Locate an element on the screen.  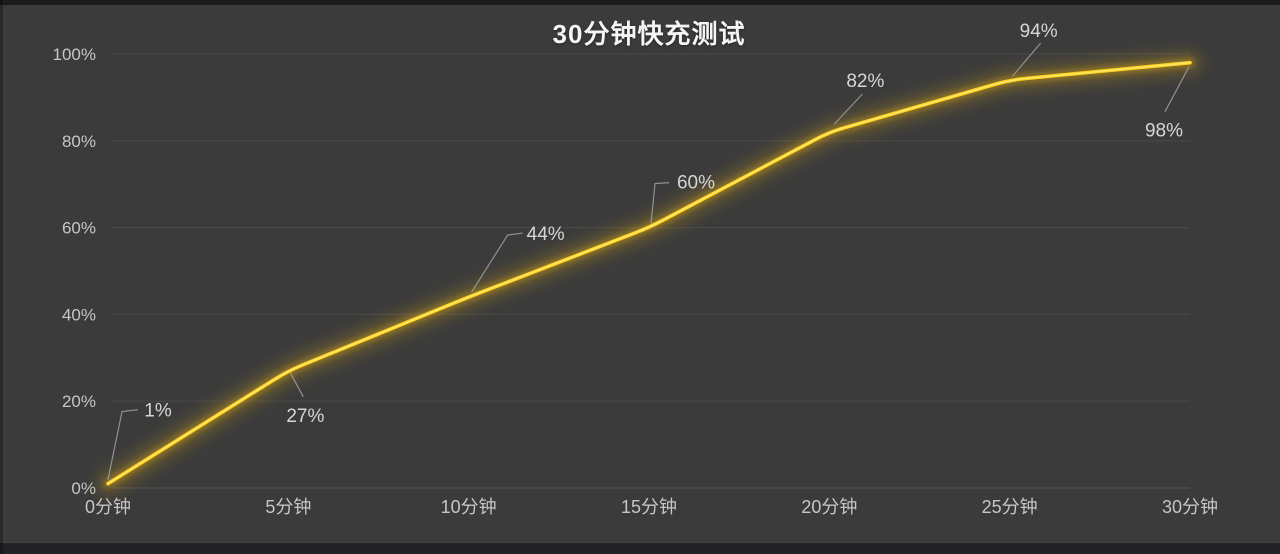
data-point-label: 27% is located at coordinates (305, 416).